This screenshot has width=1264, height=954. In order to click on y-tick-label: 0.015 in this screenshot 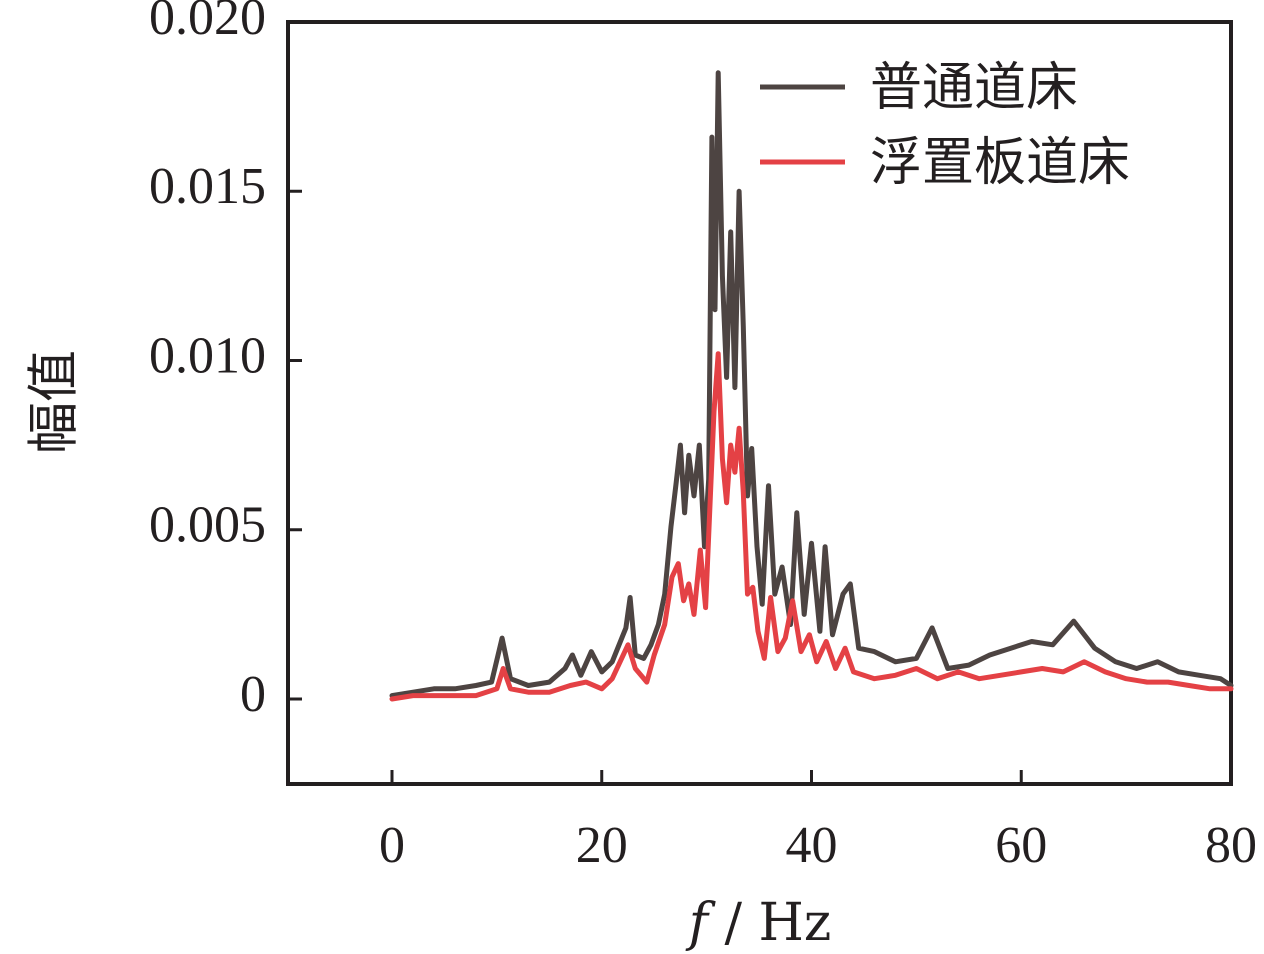, I will do `click(207, 186)`.